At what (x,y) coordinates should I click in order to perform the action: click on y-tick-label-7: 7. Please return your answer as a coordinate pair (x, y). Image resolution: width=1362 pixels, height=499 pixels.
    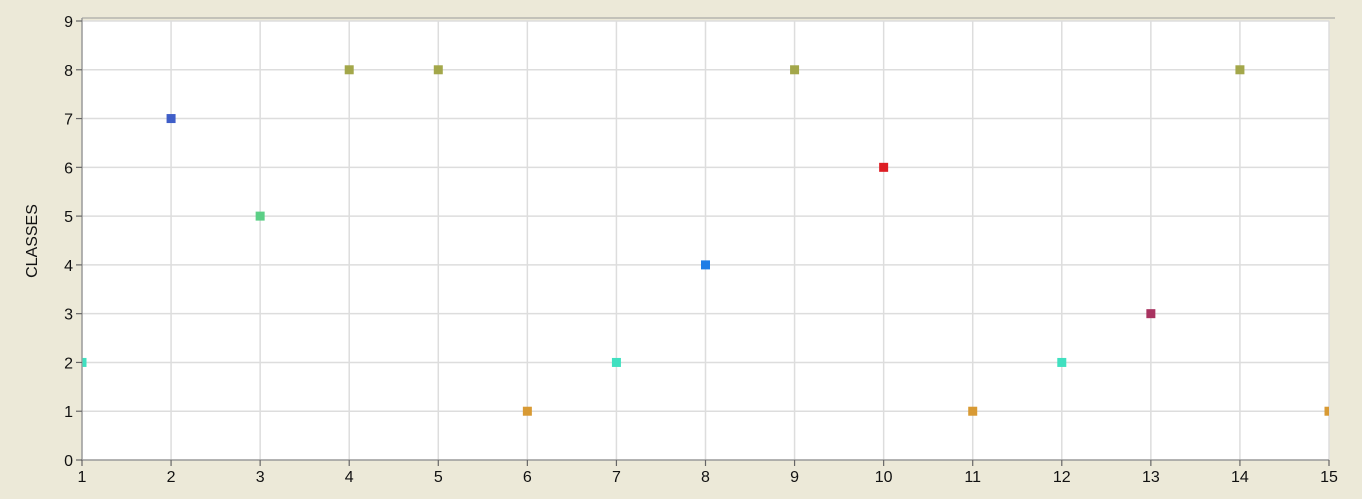
    Looking at the image, I should click on (68, 120).